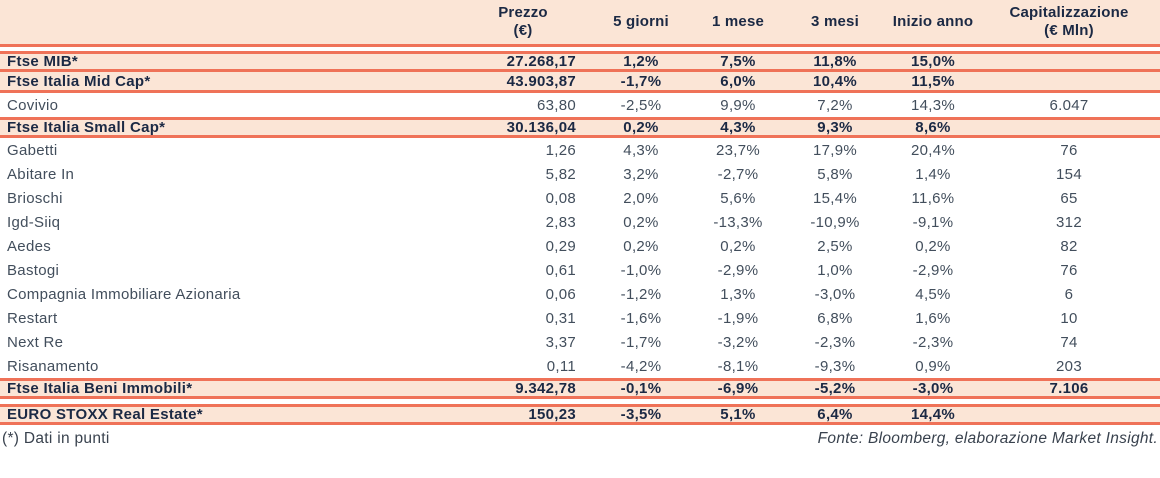 The width and height of the screenshot is (1160, 478). I want to click on cell-value: 2,5%, so click(835, 246).